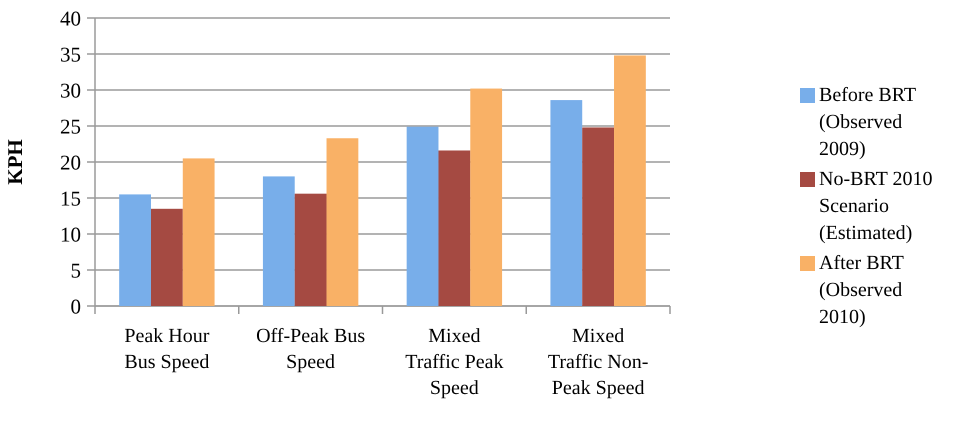 The height and width of the screenshot is (421, 977). Describe the element at coordinates (75, 306) in the screenshot. I see `y-tick-label: 0` at that location.